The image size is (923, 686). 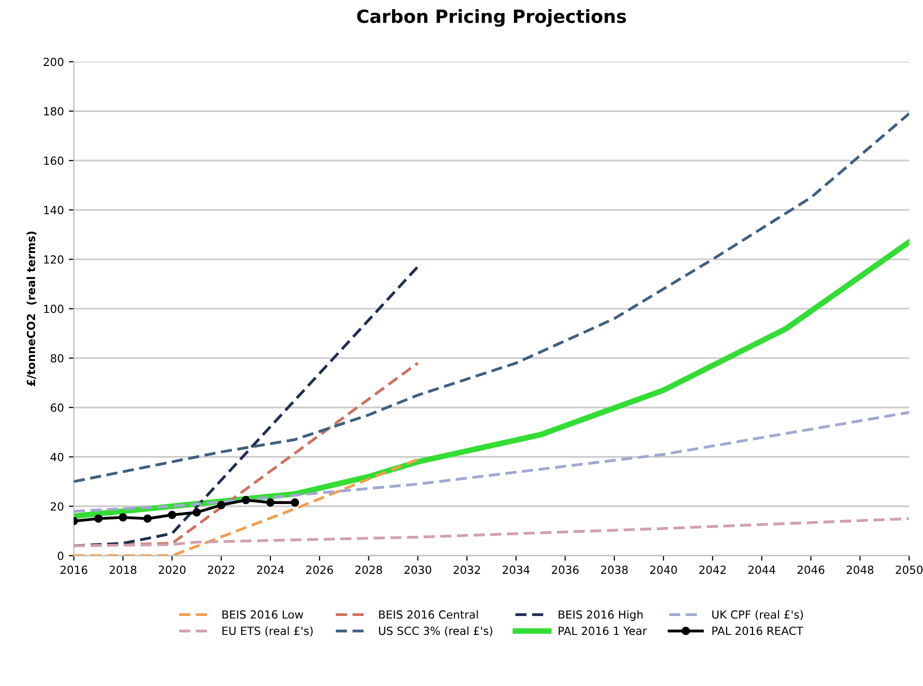 What do you see at coordinates (270, 570) in the screenshot?
I see `x-tick-label: 2024` at bounding box center [270, 570].